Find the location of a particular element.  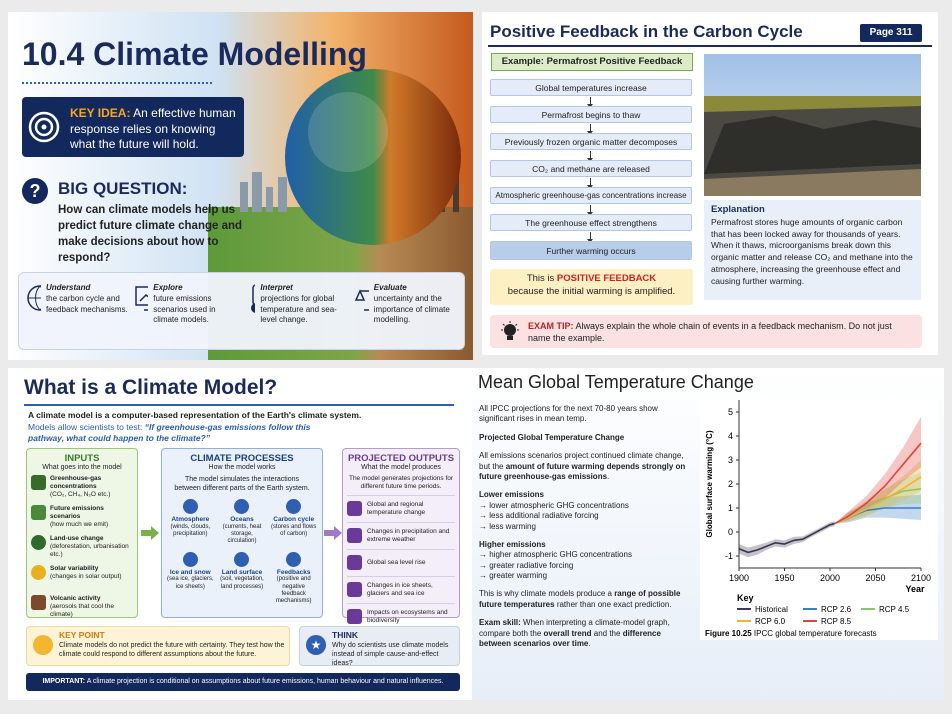

y-tick-label: 0 is located at coordinates (730, 532).